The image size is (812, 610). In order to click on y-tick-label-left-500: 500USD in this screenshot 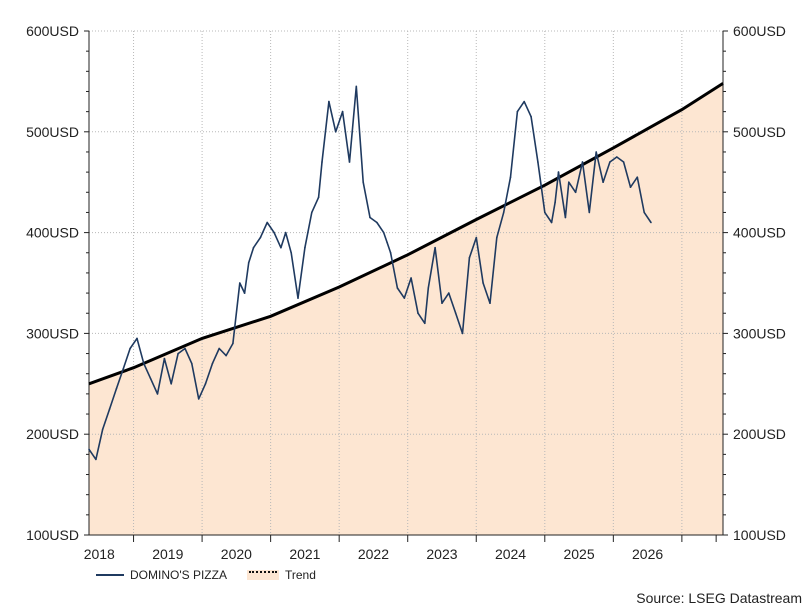, I will do `click(52, 132)`.